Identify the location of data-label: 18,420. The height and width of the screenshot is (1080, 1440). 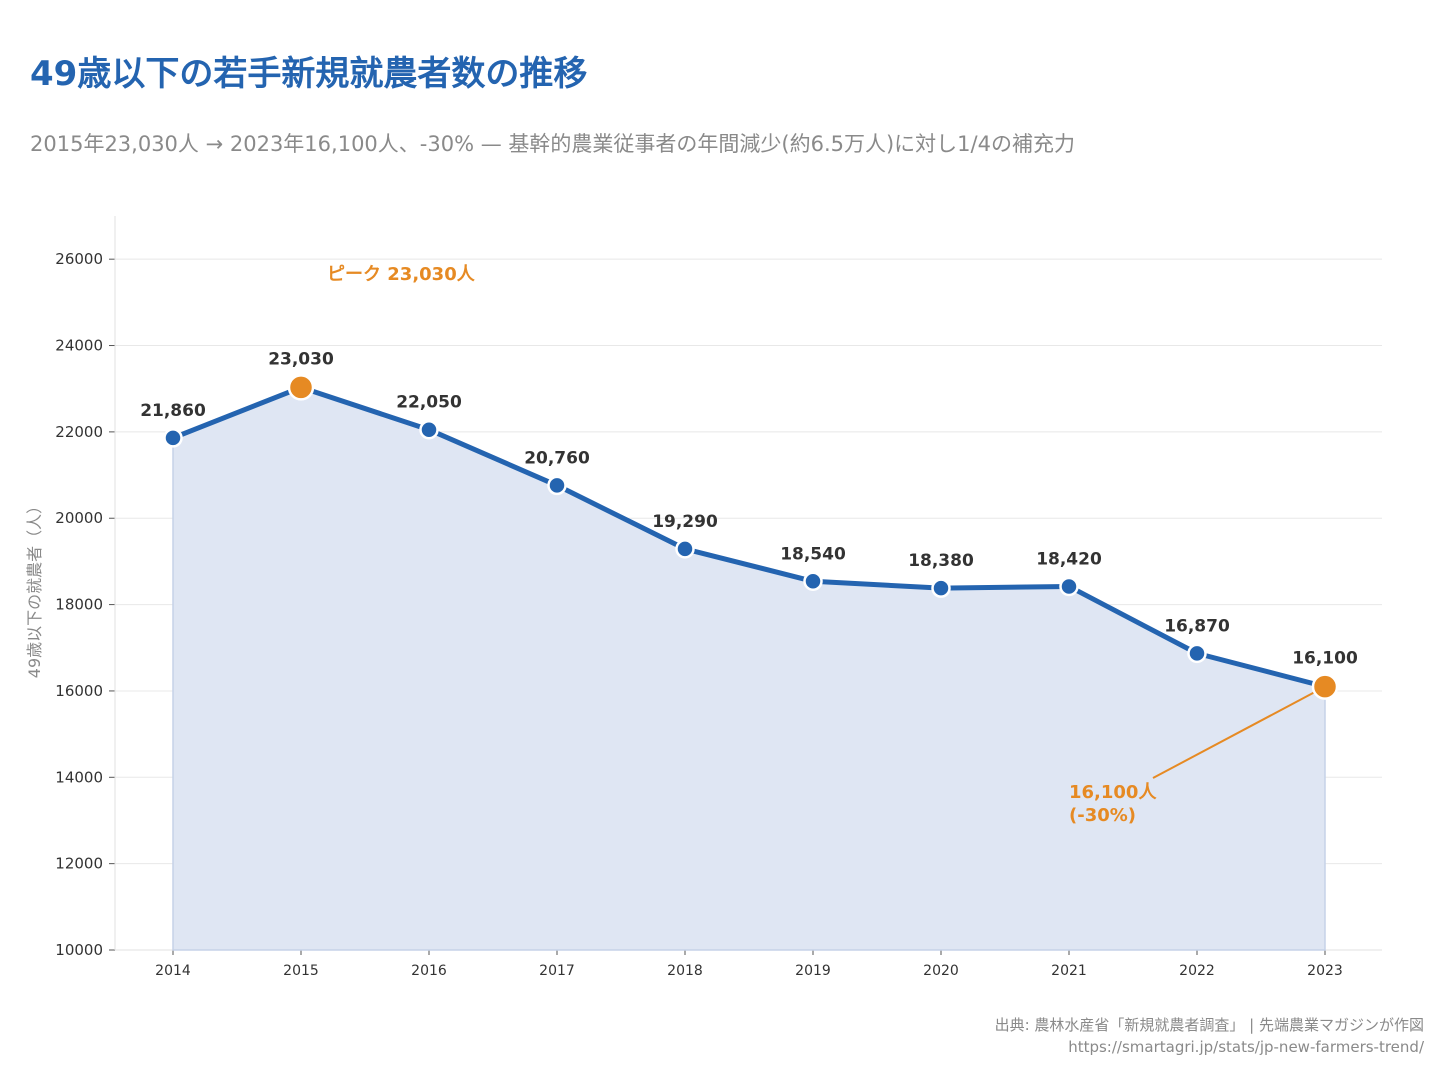
(1069, 559).